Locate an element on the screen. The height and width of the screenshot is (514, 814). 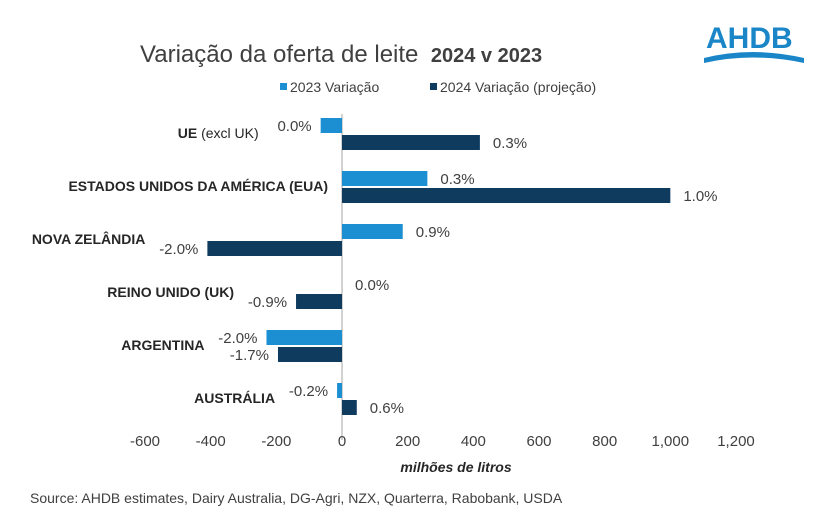
category-label: ARGENTINA is located at coordinates (162, 345).